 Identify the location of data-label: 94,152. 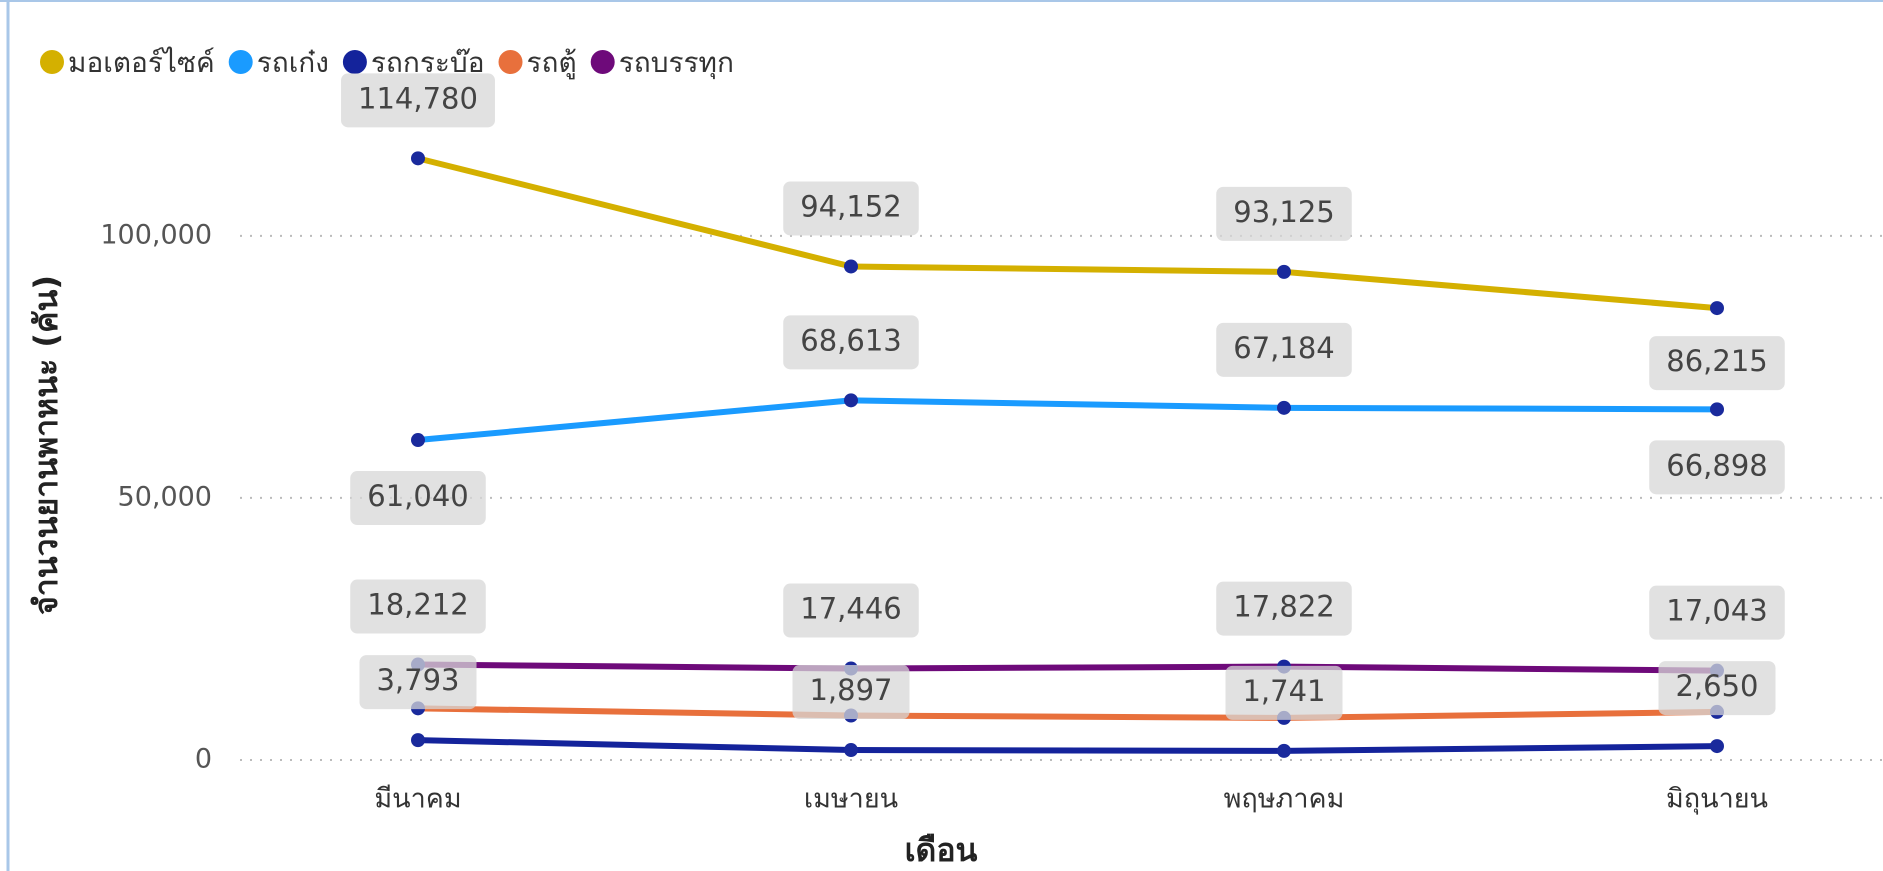
(851, 208).